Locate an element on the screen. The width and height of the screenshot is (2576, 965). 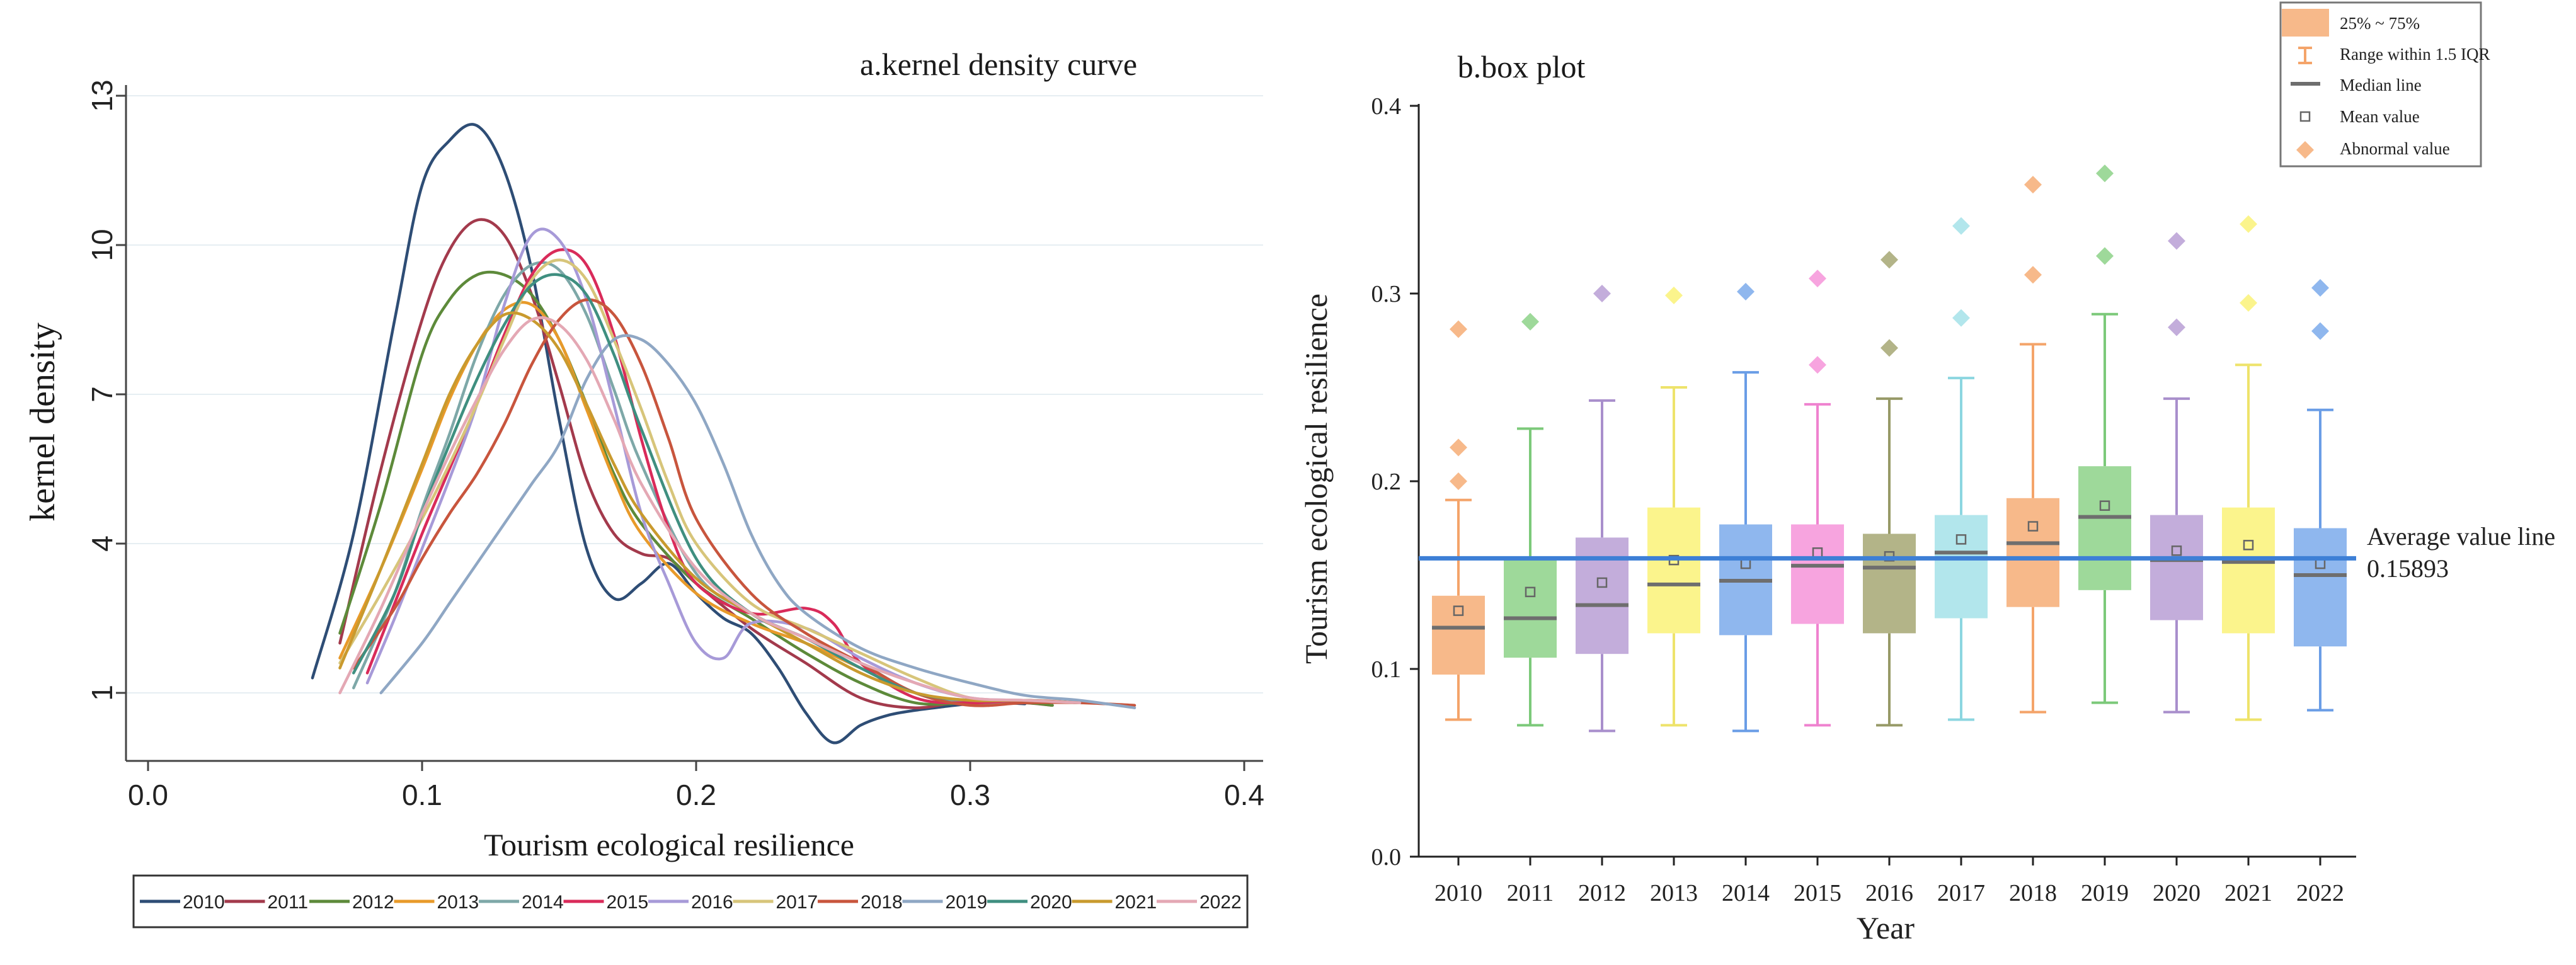
box-2019 is located at coordinates (2104, 434).